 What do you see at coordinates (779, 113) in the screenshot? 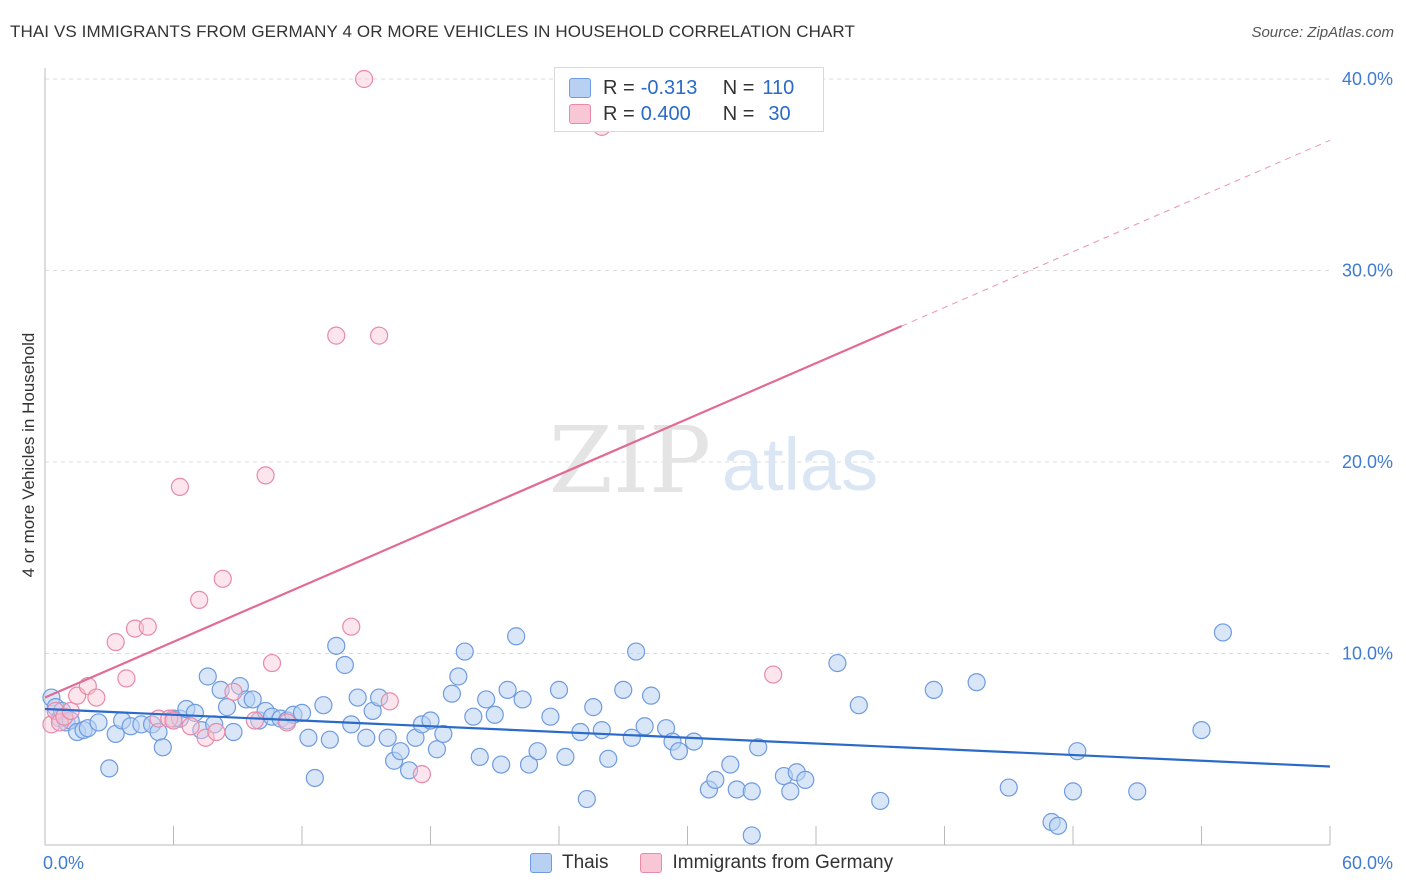
I see `legend-n-value: 30` at bounding box center [779, 113].